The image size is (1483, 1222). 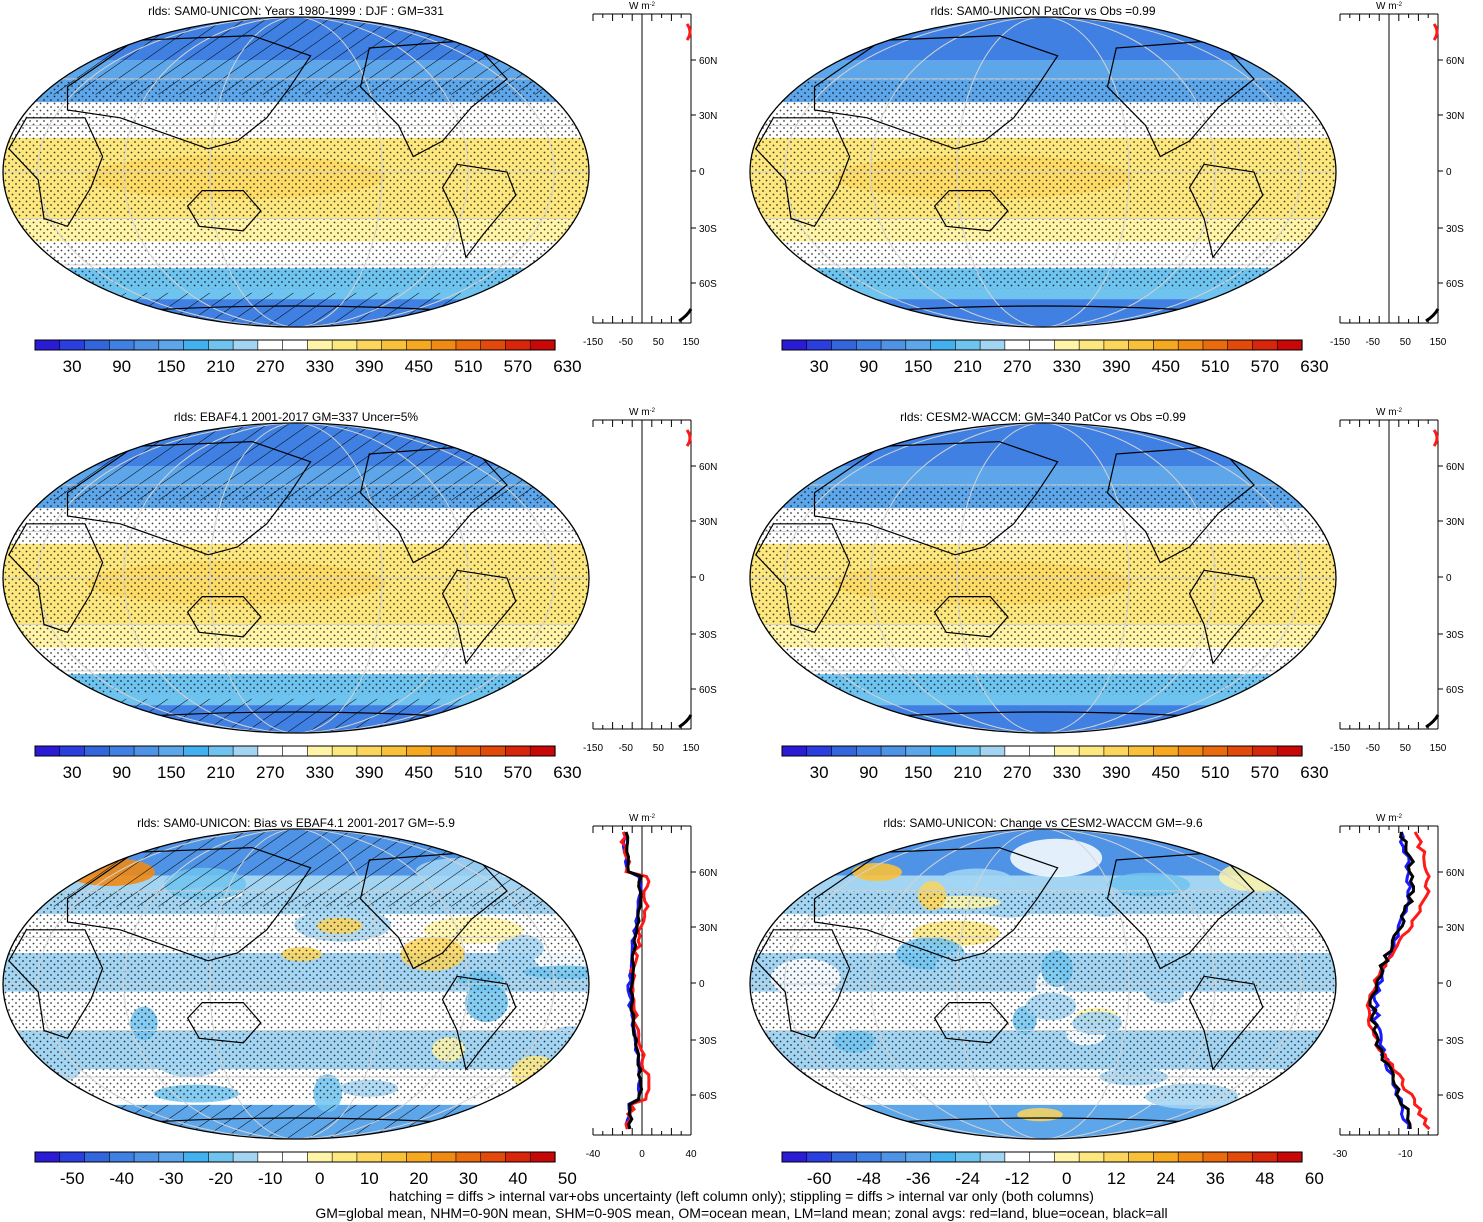 What do you see at coordinates (708, 635) in the screenshot?
I see `zonal-lat-label: 30S` at bounding box center [708, 635].